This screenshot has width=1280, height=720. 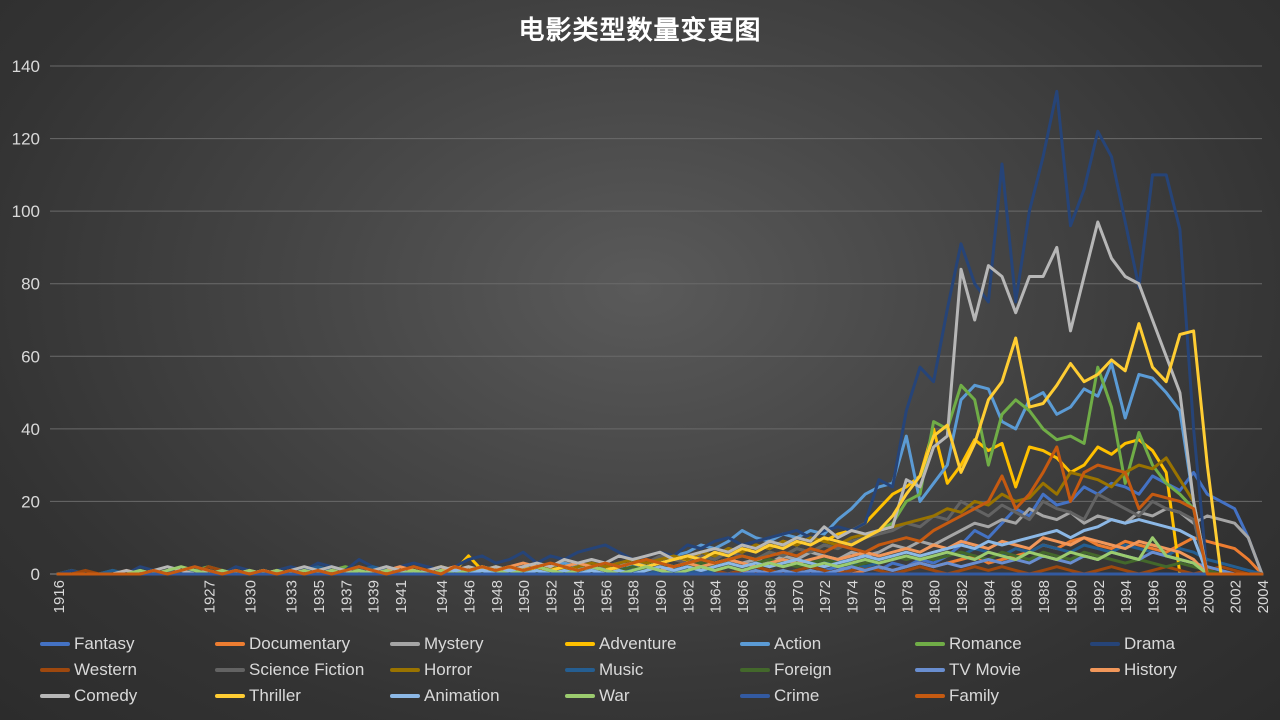 What do you see at coordinates (797, 695) in the screenshot?
I see `legend-label: Crime` at bounding box center [797, 695].